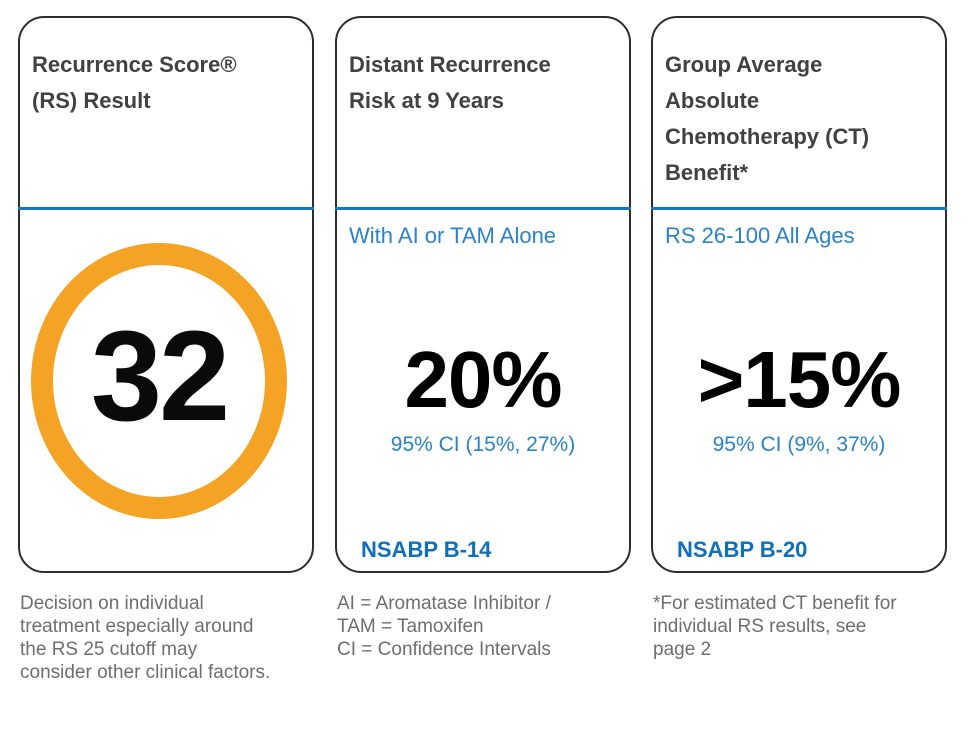 The width and height of the screenshot is (970, 731). What do you see at coordinates (453, 235) in the screenshot?
I see `treatment-arm-label: With AI or TAM Alone` at bounding box center [453, 235].